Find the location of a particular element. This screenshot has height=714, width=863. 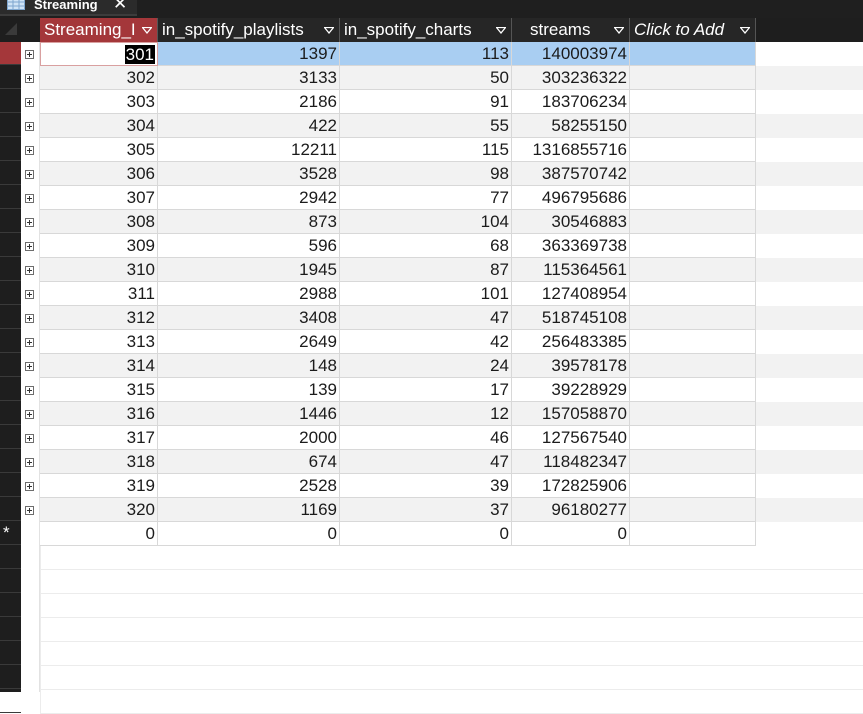

table-row: 320 1169 37 96180277 is located at coordinates (451, 510).